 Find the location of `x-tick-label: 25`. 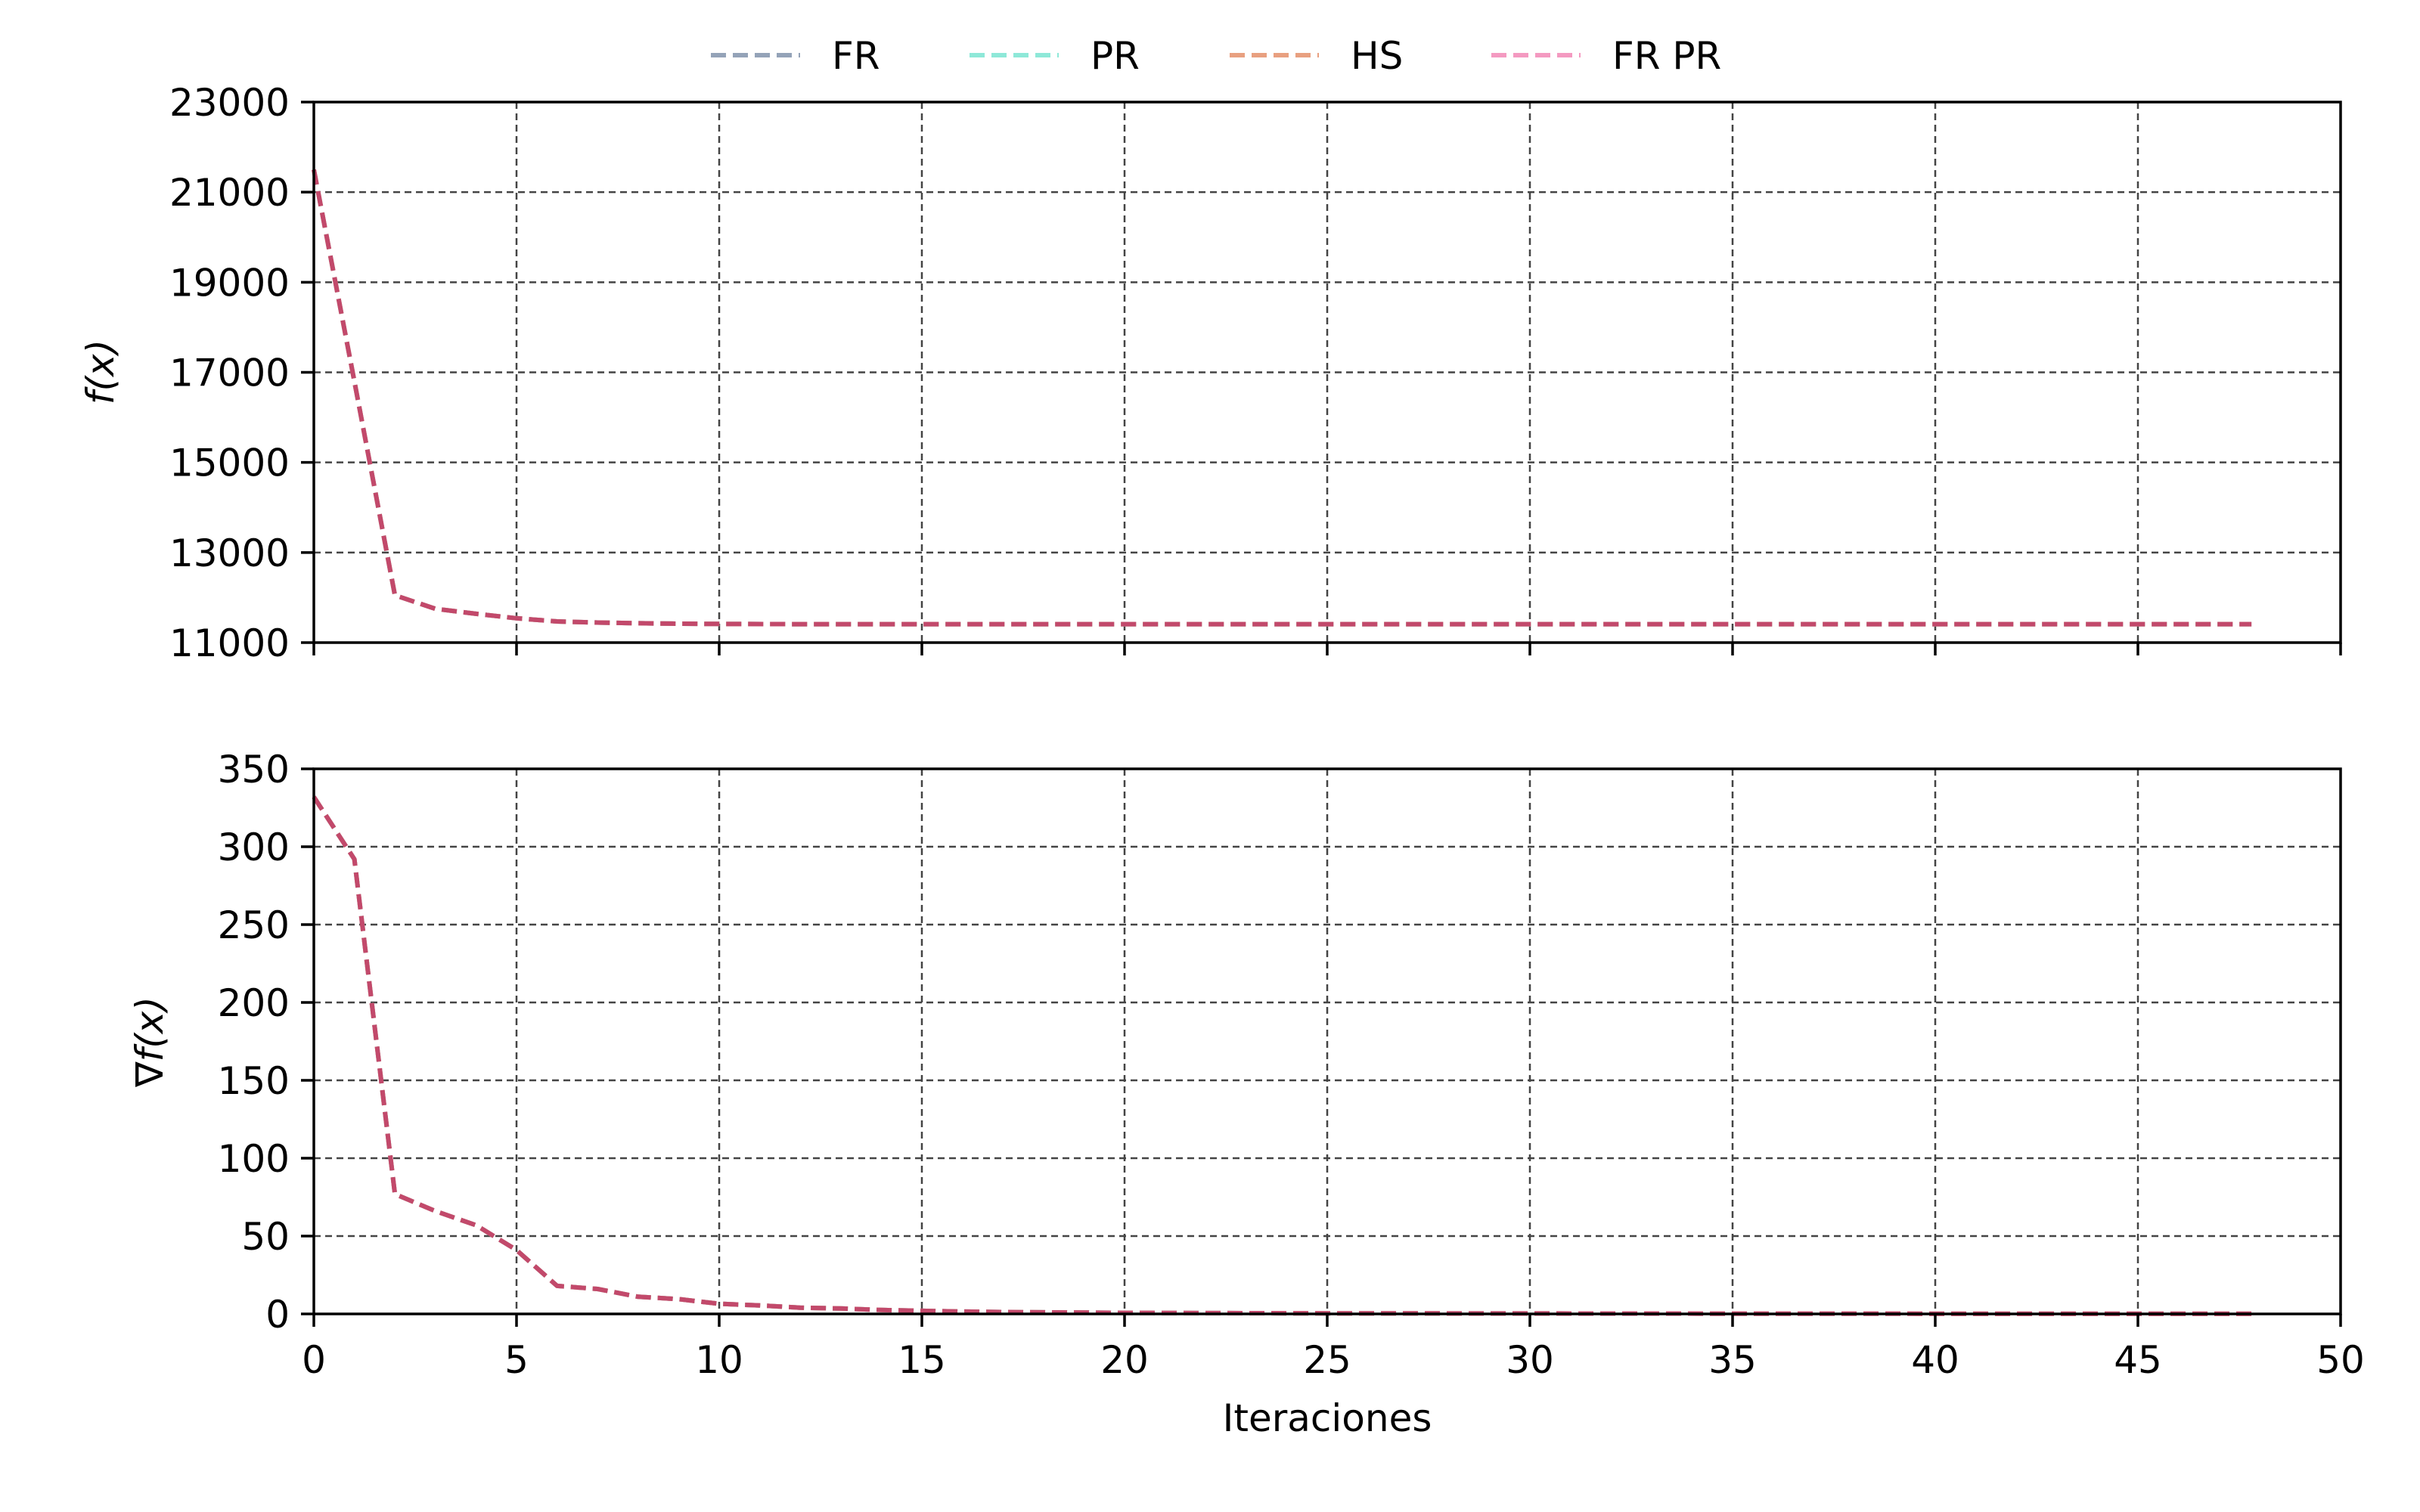

x-tick-label: 25 is located at coordinates (1327, 1360).